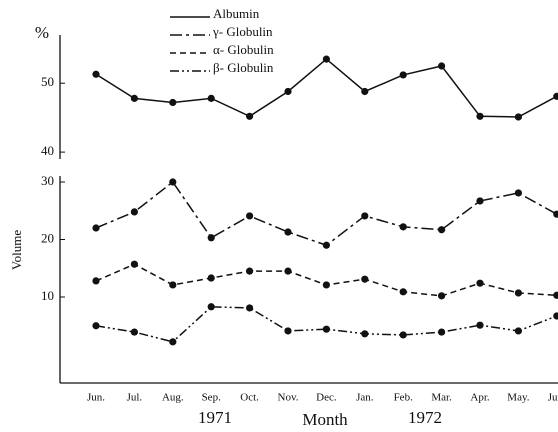 This screenshot has width=558, height=432. Describe the element at coordinates (365, 398) in the screenshot. I see `x-tick-label: Jan.` at that location.